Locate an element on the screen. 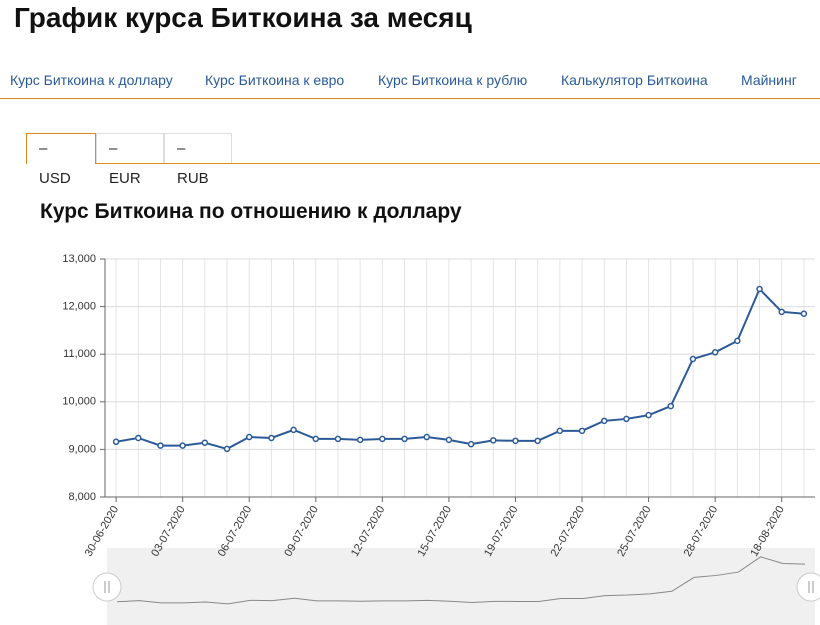 The height and width of the screenshot is (625, 820). tab: – USD is located at coordinates (61, 160).